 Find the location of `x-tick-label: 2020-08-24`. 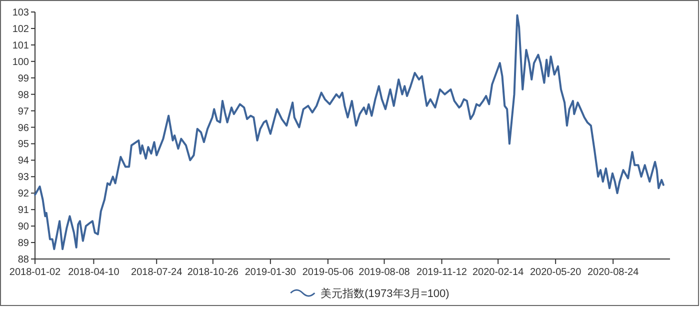

x-tick-label: 2020-08-24 is located at coordinates (614, 272).